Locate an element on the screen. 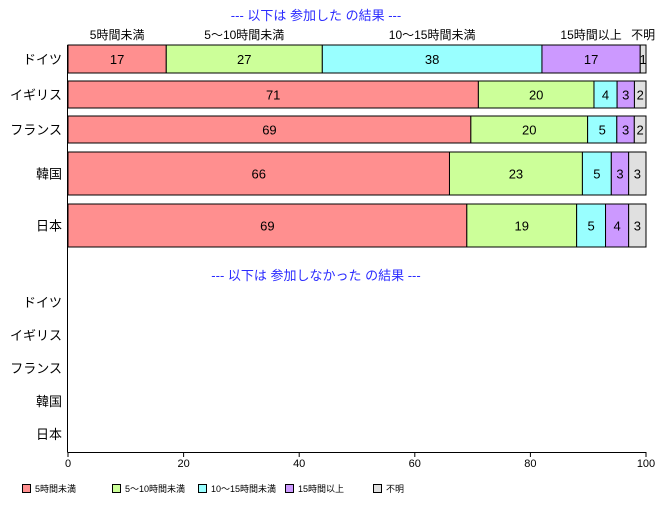 Image resolution: width=660 pixels, height=512 pixels. bar-value-label: 27 is located at coordinates (244, 59).